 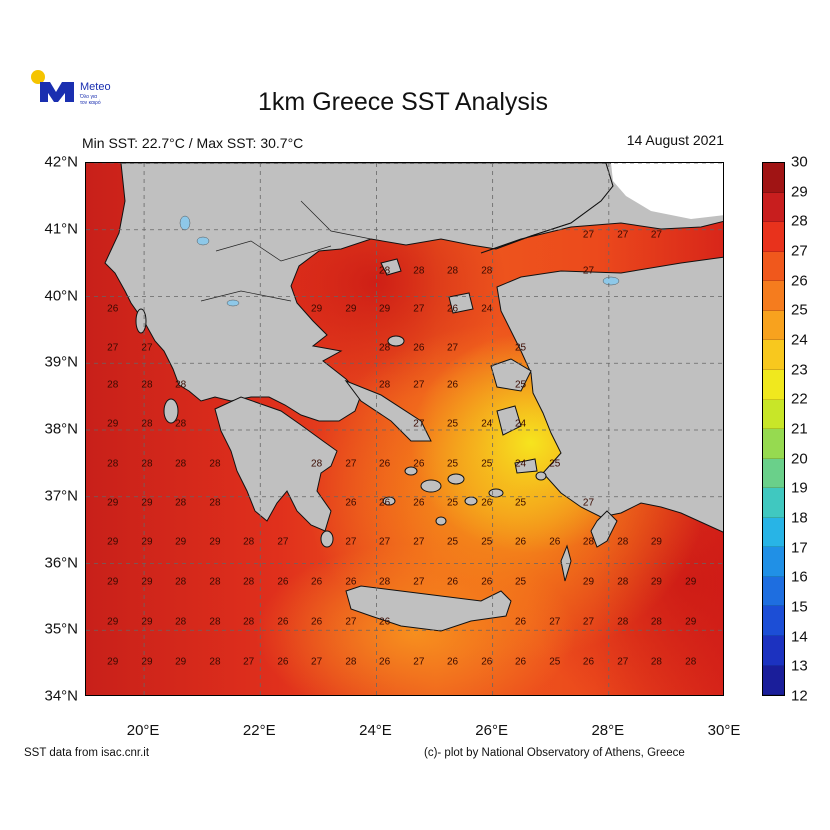 I want to click on colorbar-tick-label: 22, so click(x=799, y=399).